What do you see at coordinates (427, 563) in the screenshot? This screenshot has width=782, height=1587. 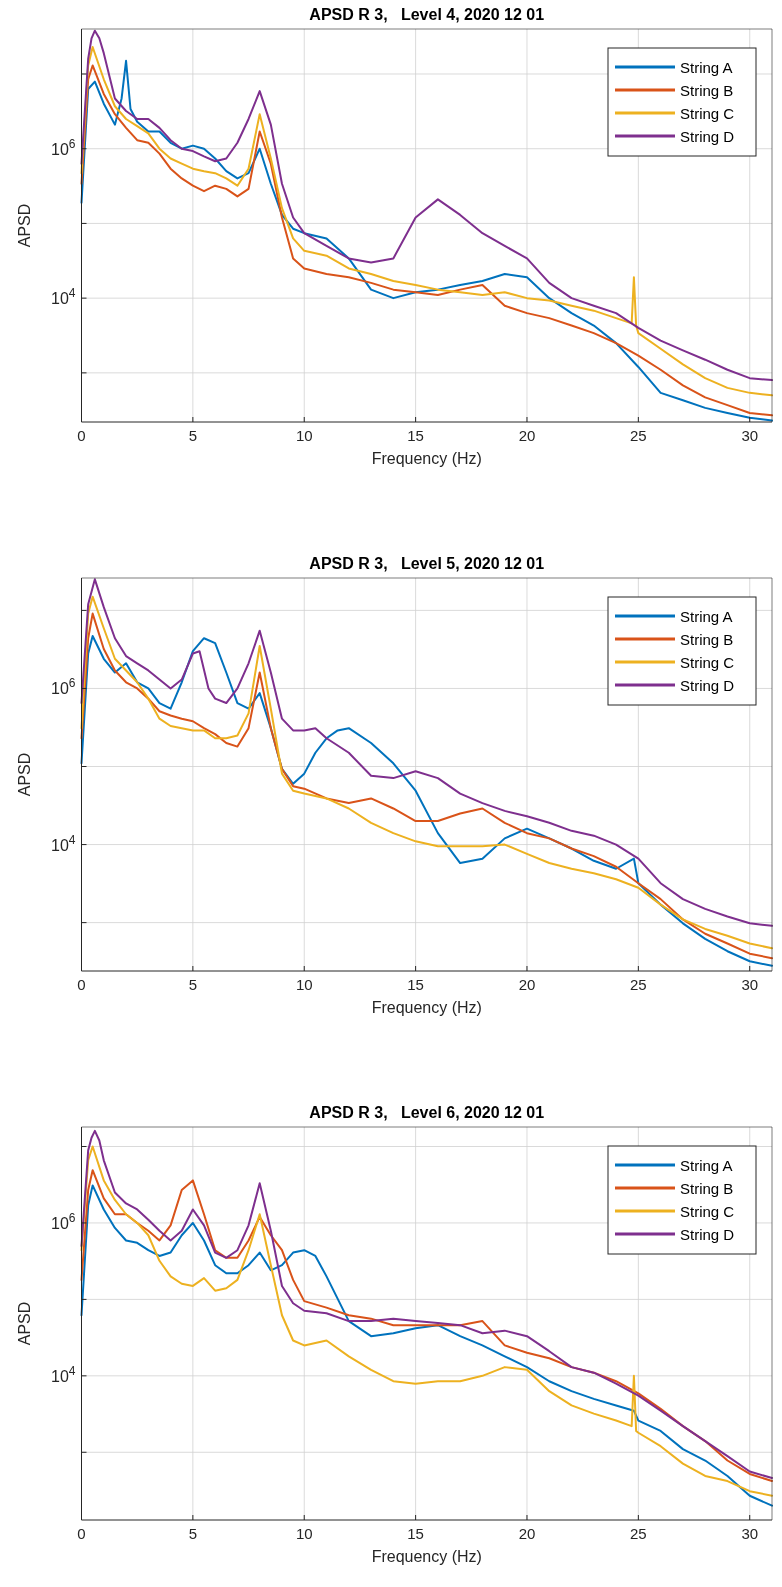 I see `chart-title: APSD R 3, Level 5, 2020 12 01` at bounding box center [427, 563].